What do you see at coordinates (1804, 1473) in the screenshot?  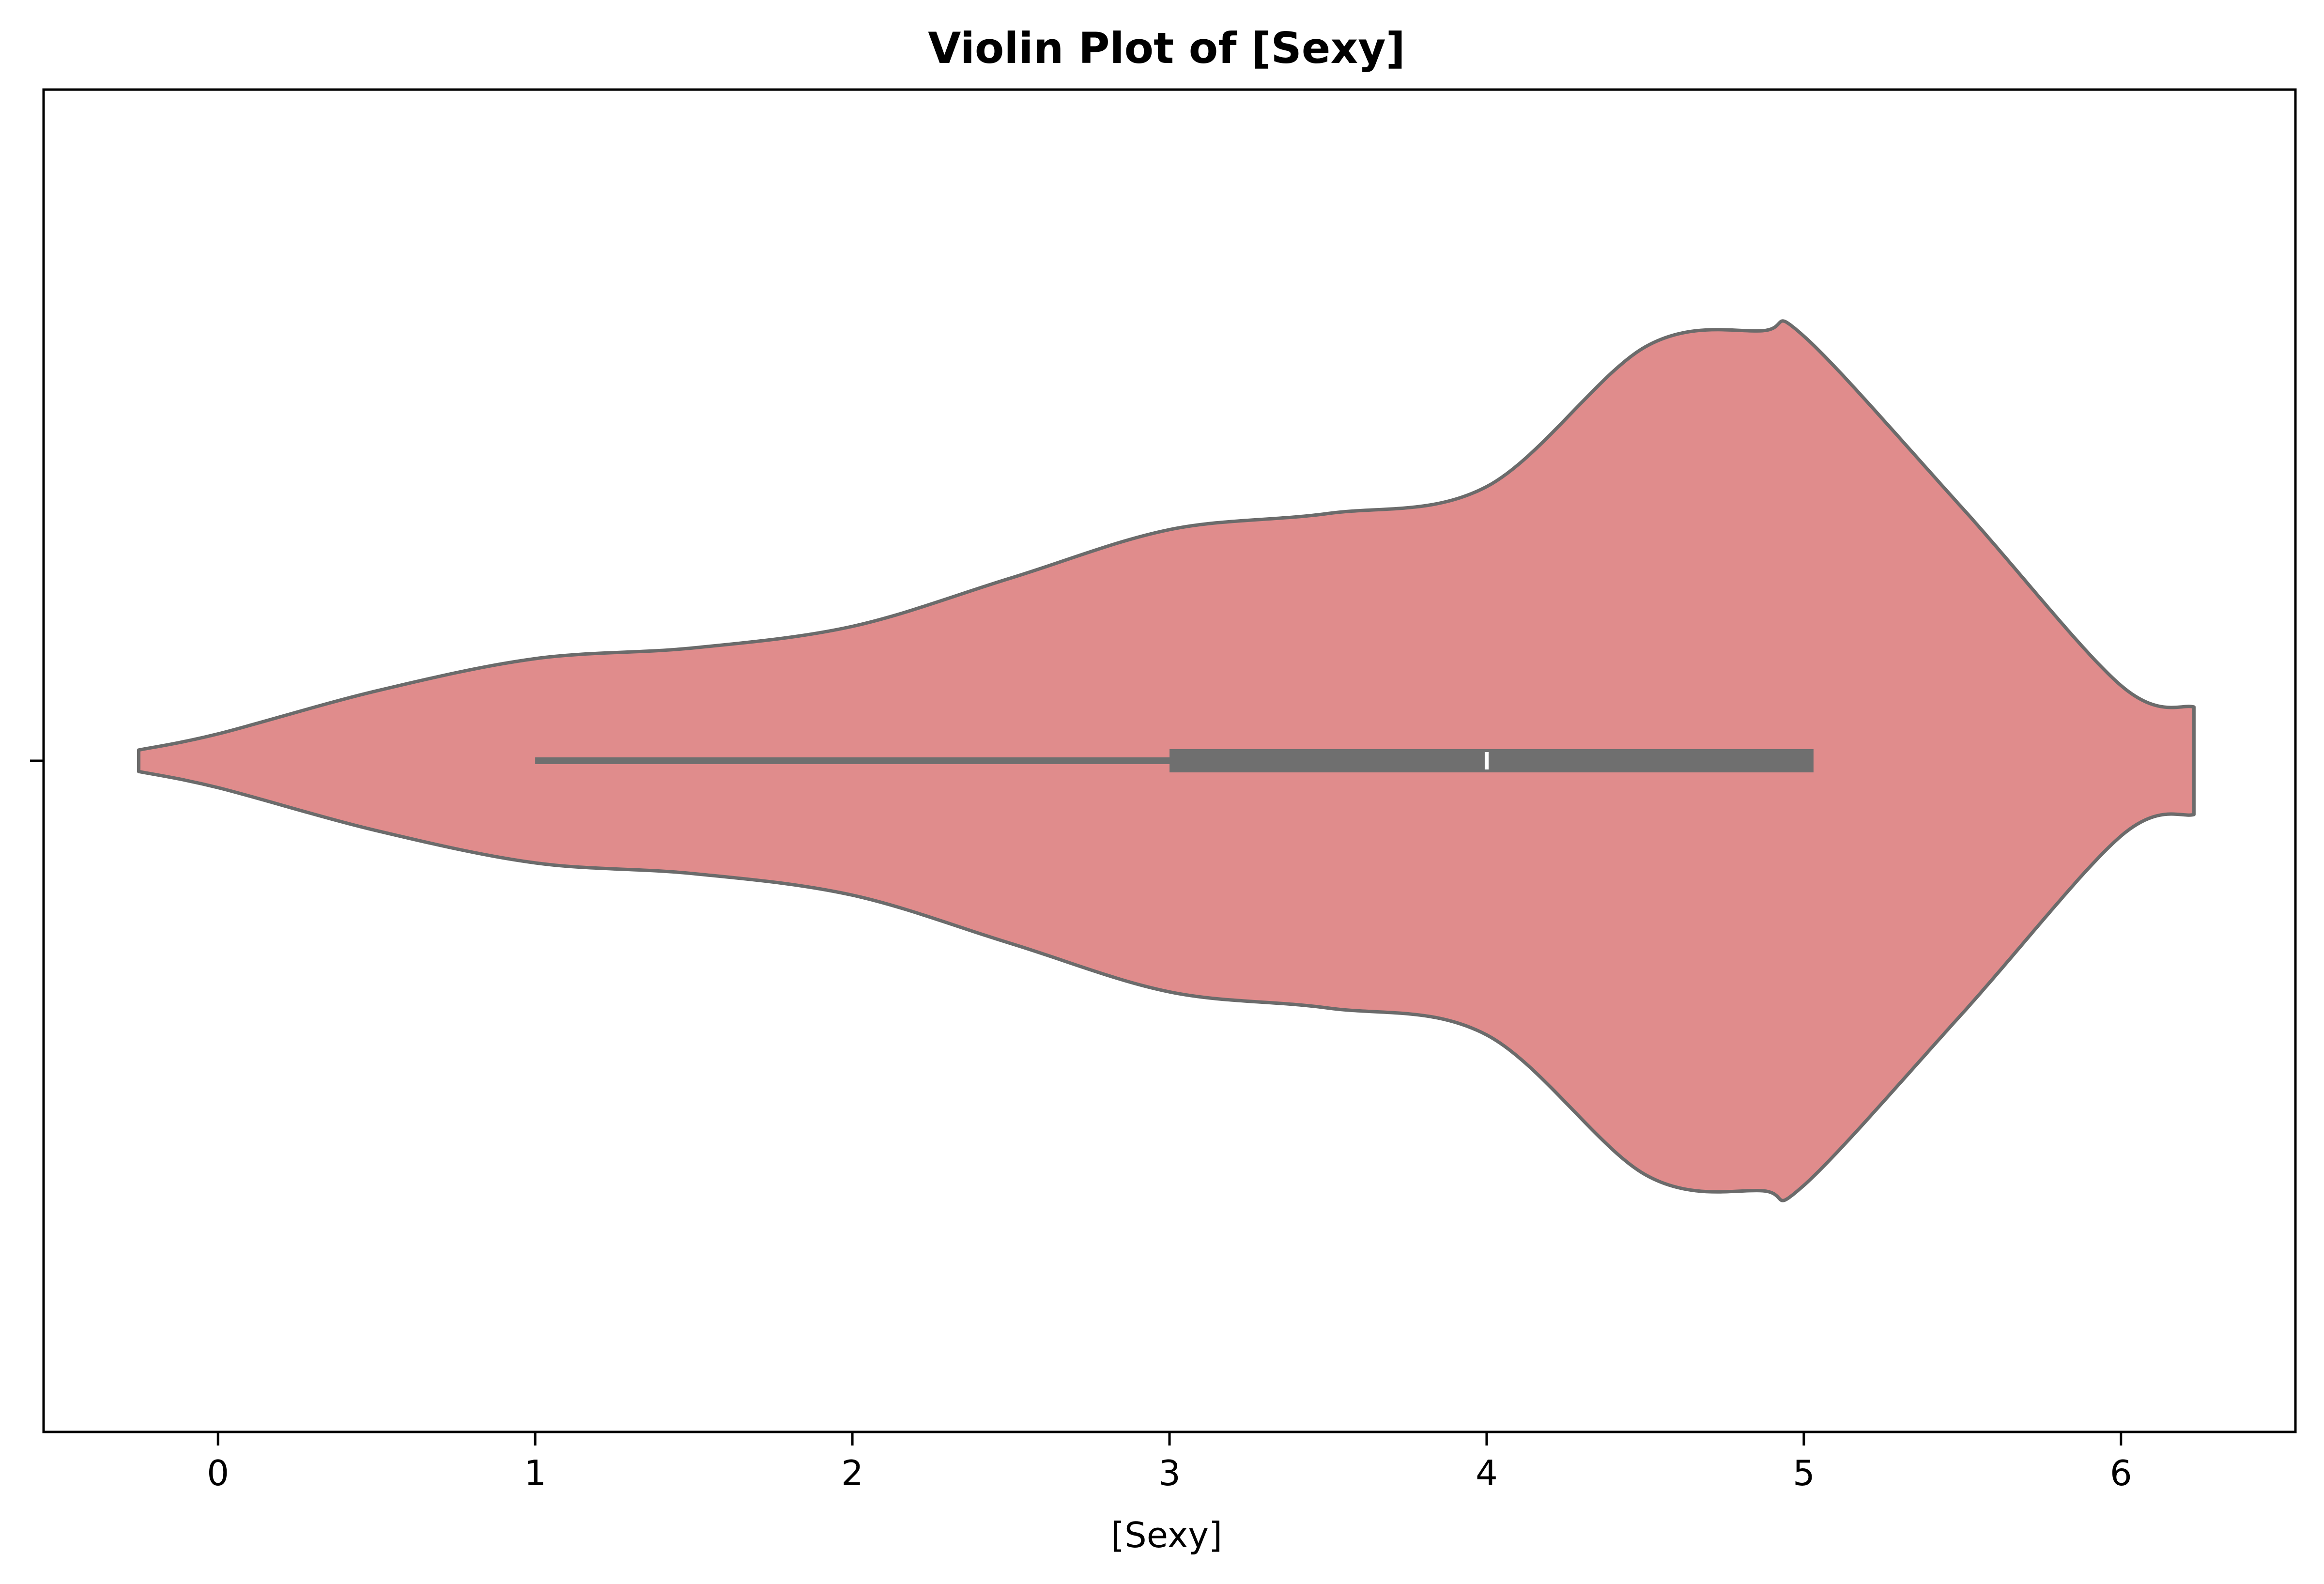 I see `x-tick-label: 5` at bounding box center [1804, 1473].